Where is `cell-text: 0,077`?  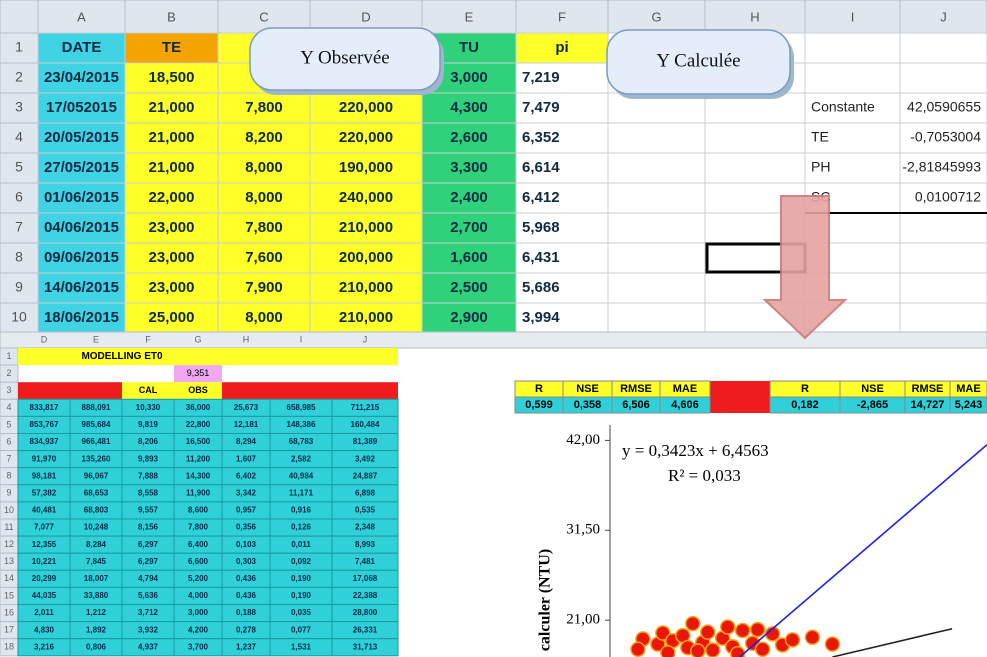 cell-text: 0,077 is located at coordinates (301, 629).